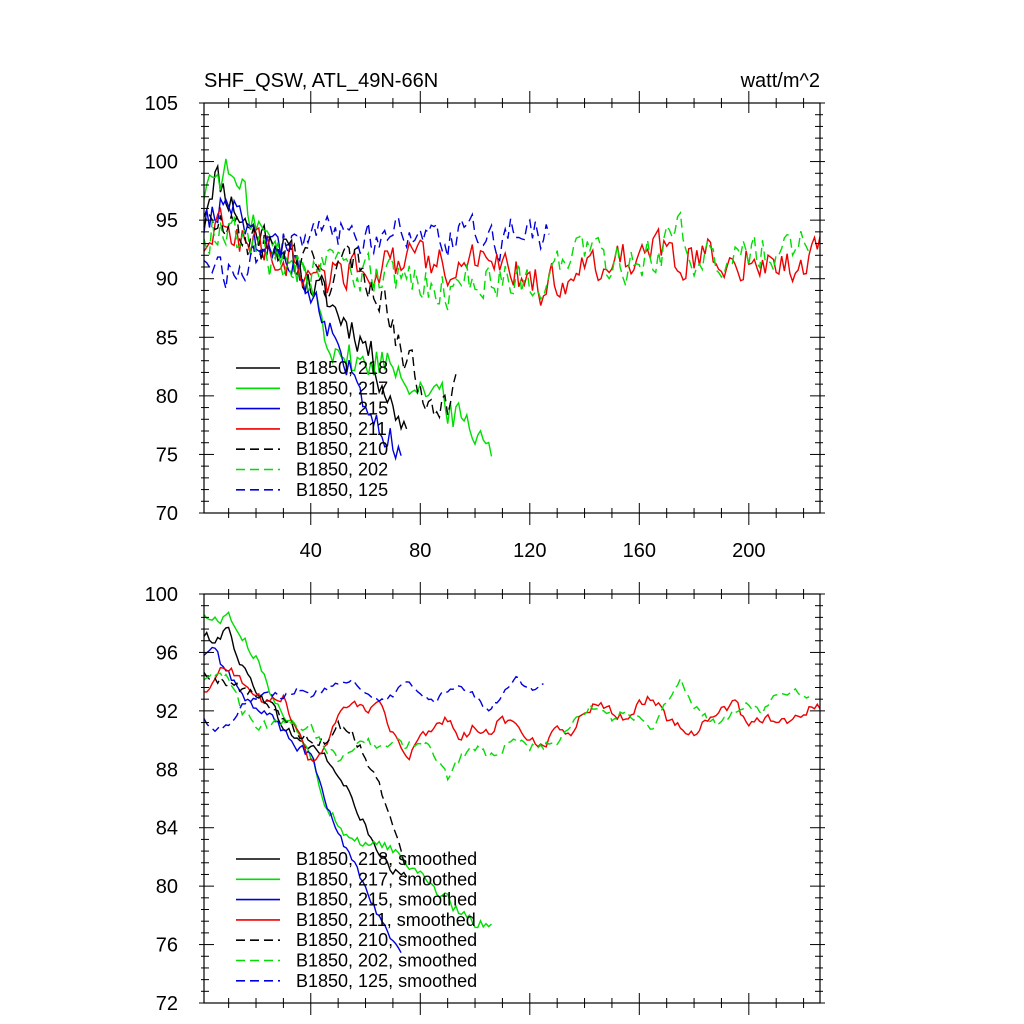 The width and height of the screenshot is (1024, 1024). I want to click on y-tick-label: 90, so click(167, 280).